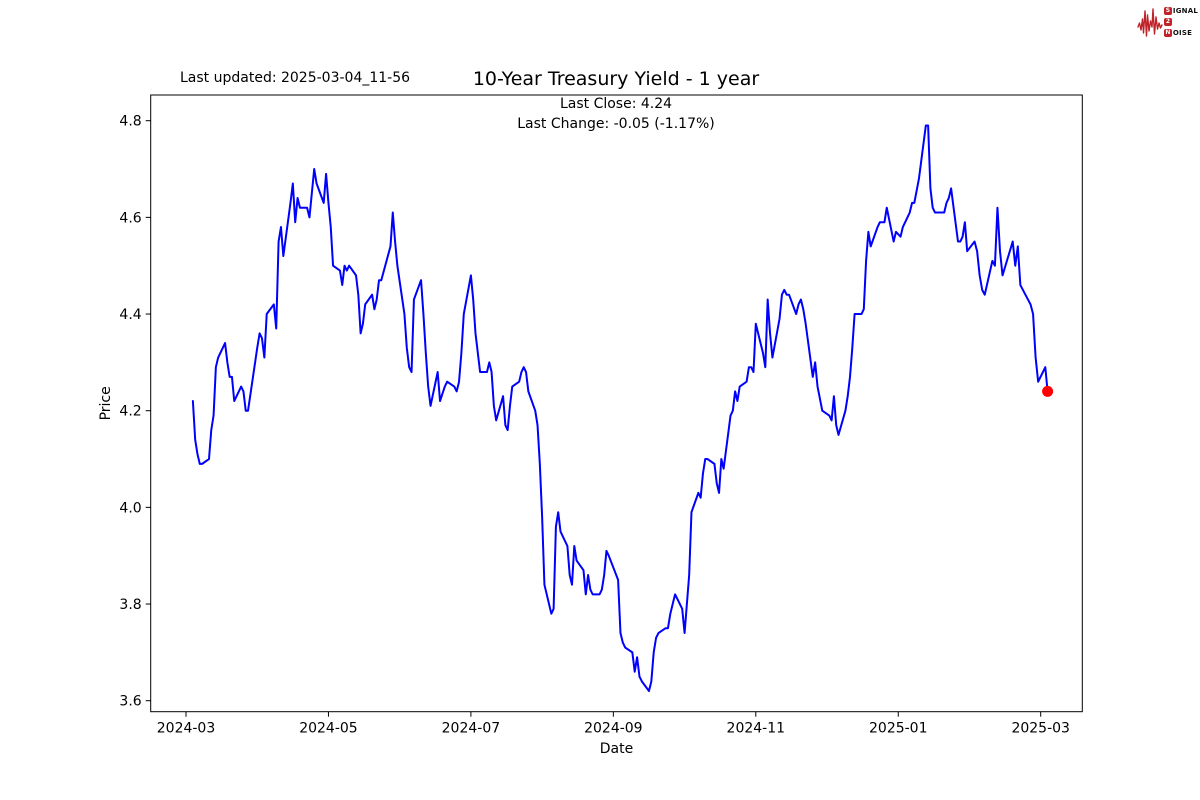 This screenshot has width=1200, height=800. Describe the element at coordinates (130, 122) in the screenshot. I see `y-tick-label: 4.8` at that location.